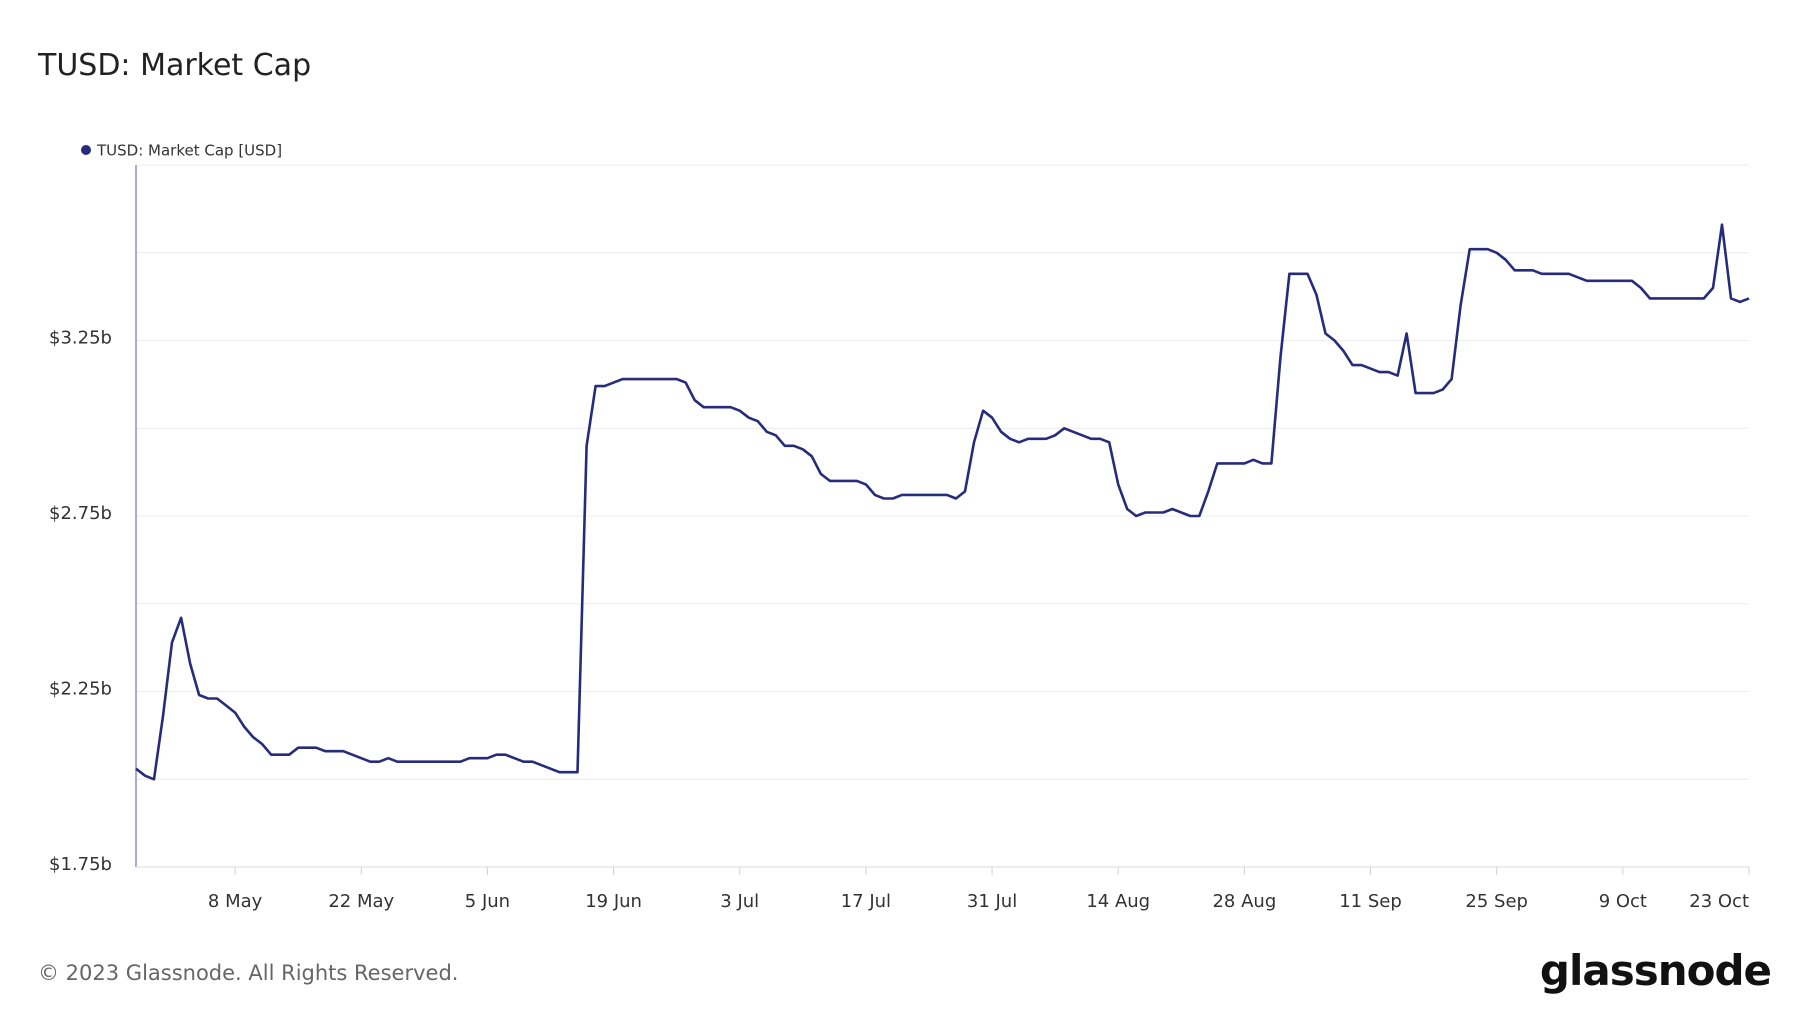 Image resolution: width=1800 pixels, height=1017 pixels. I want to click on x-tick-label: 25 Sep, so click(1496, 901).